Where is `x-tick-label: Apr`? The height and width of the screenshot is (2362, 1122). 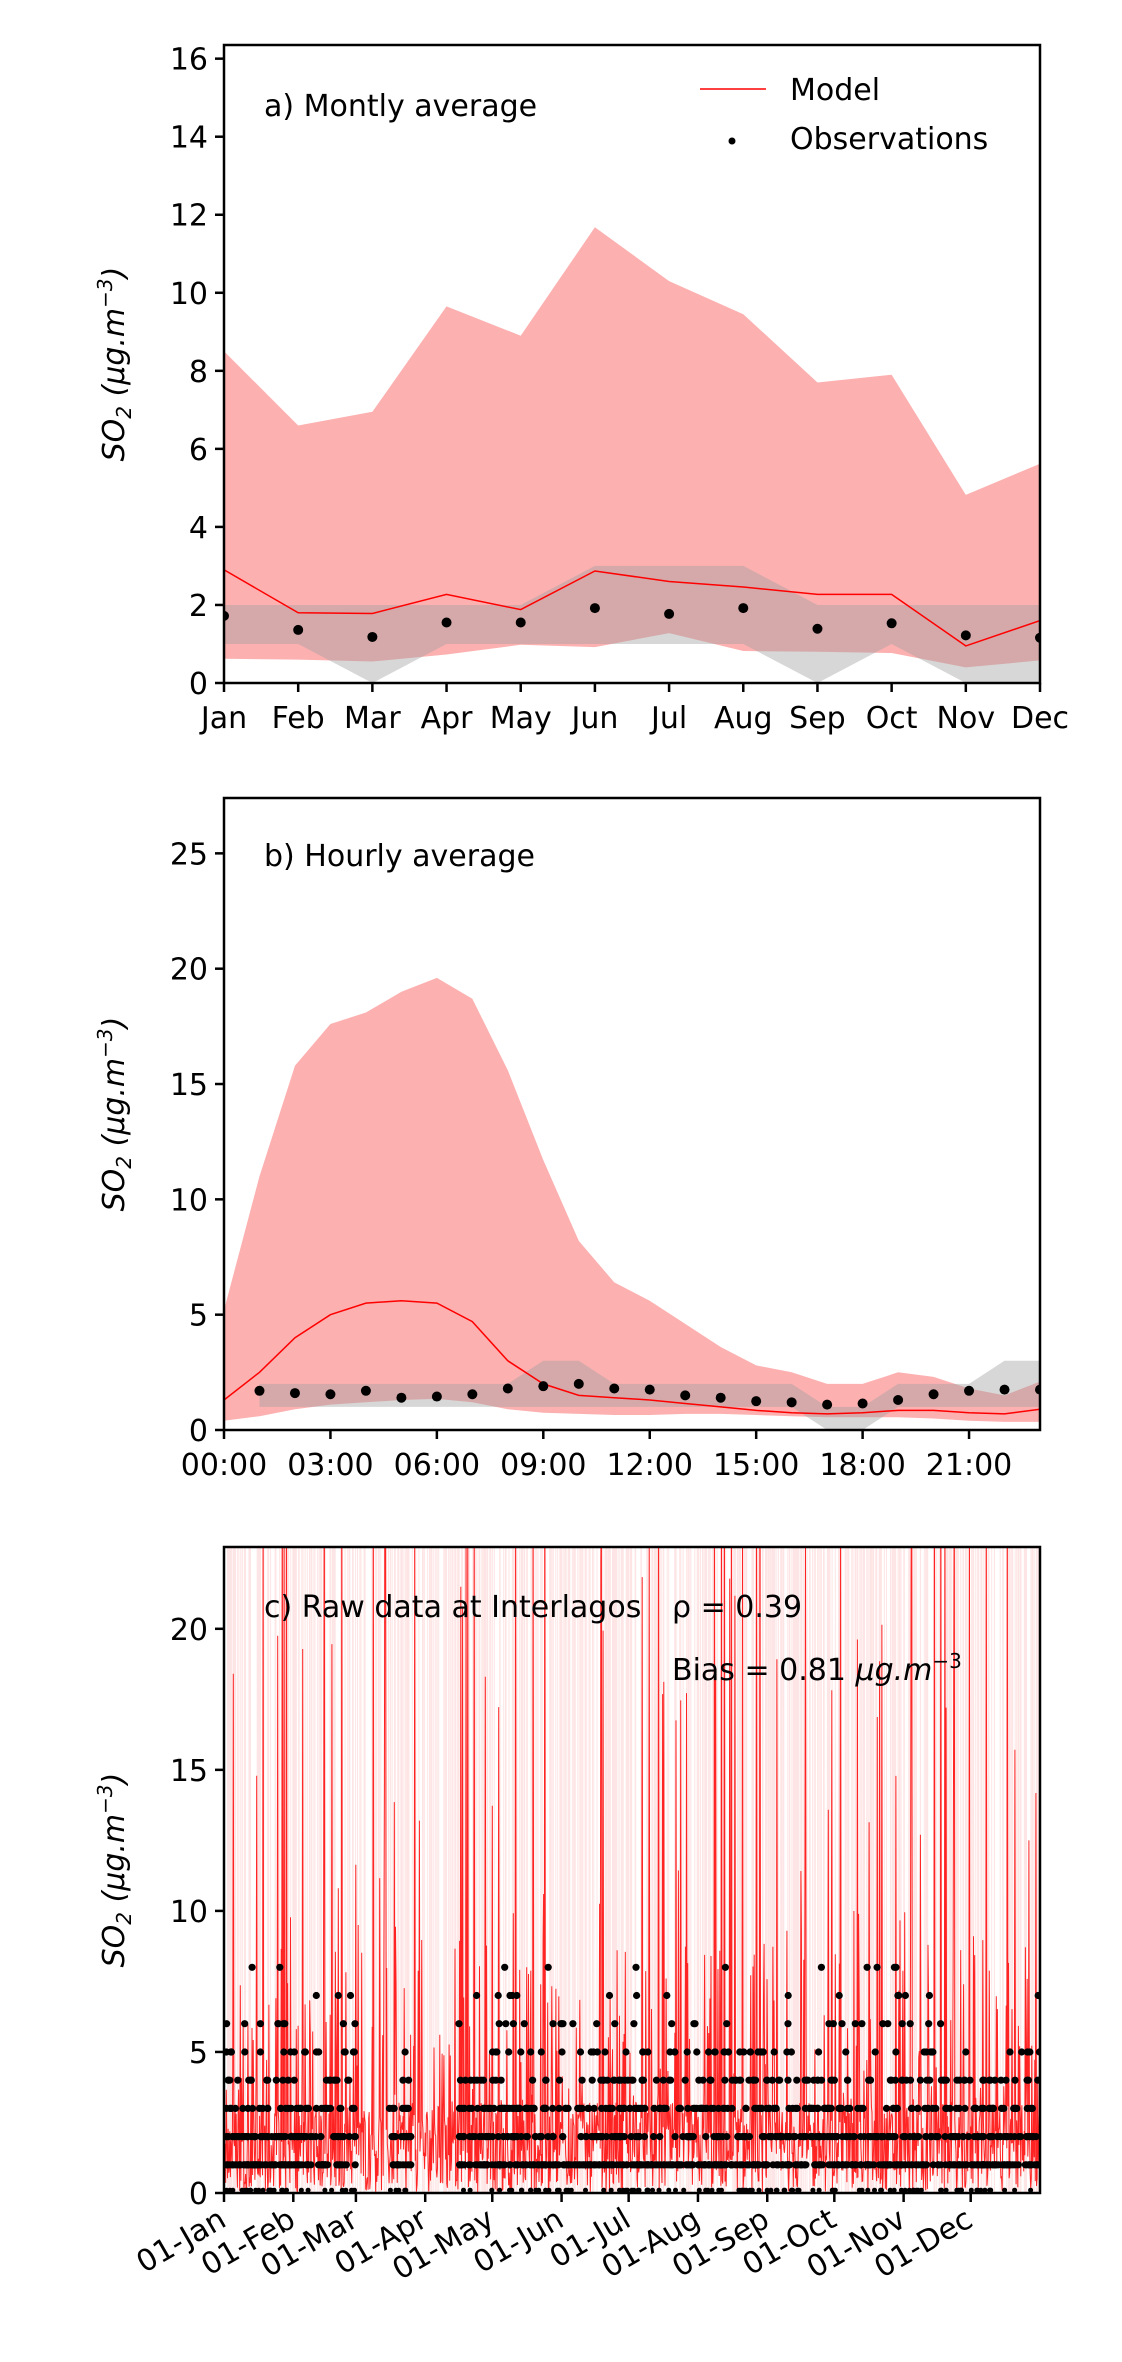 x-tick-label: Apr is located at coordinates (447, 718).